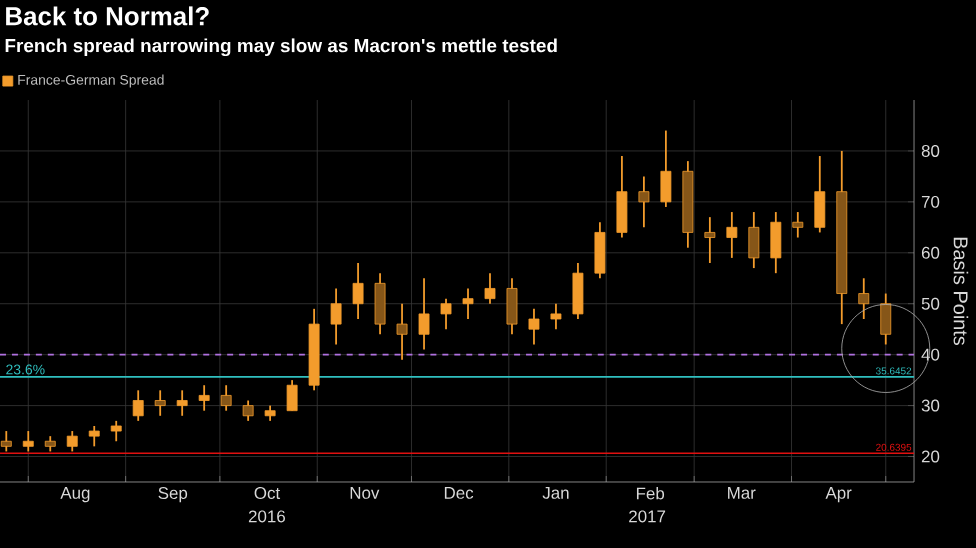 This screenshot has width=976, height=548. Describe the element at coordinates (107, 16) in the screenshot. I see `chart-title: Back to Normal?` at that location.